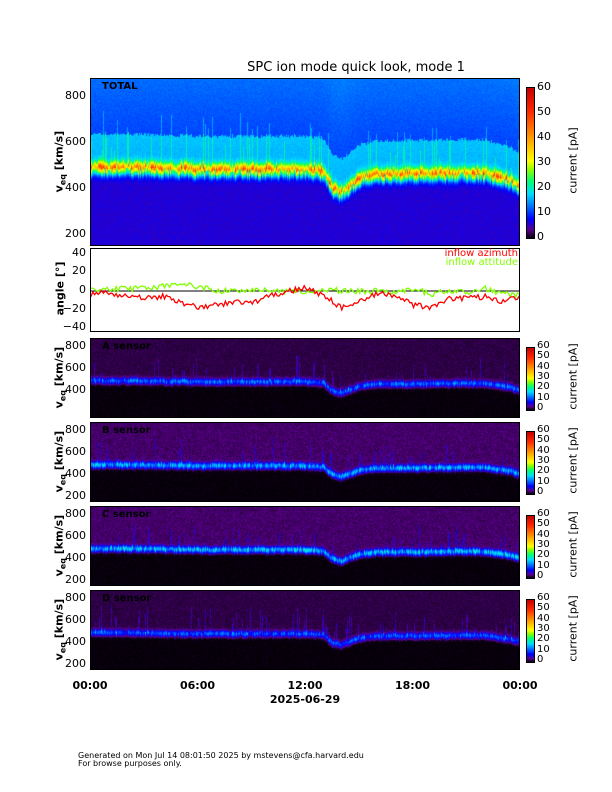 The width and height of the screenshot is (612, 792). Describe the element at coordinates (82, 289) in the screenshot. I see `angle-tick-label: 0` at that location.